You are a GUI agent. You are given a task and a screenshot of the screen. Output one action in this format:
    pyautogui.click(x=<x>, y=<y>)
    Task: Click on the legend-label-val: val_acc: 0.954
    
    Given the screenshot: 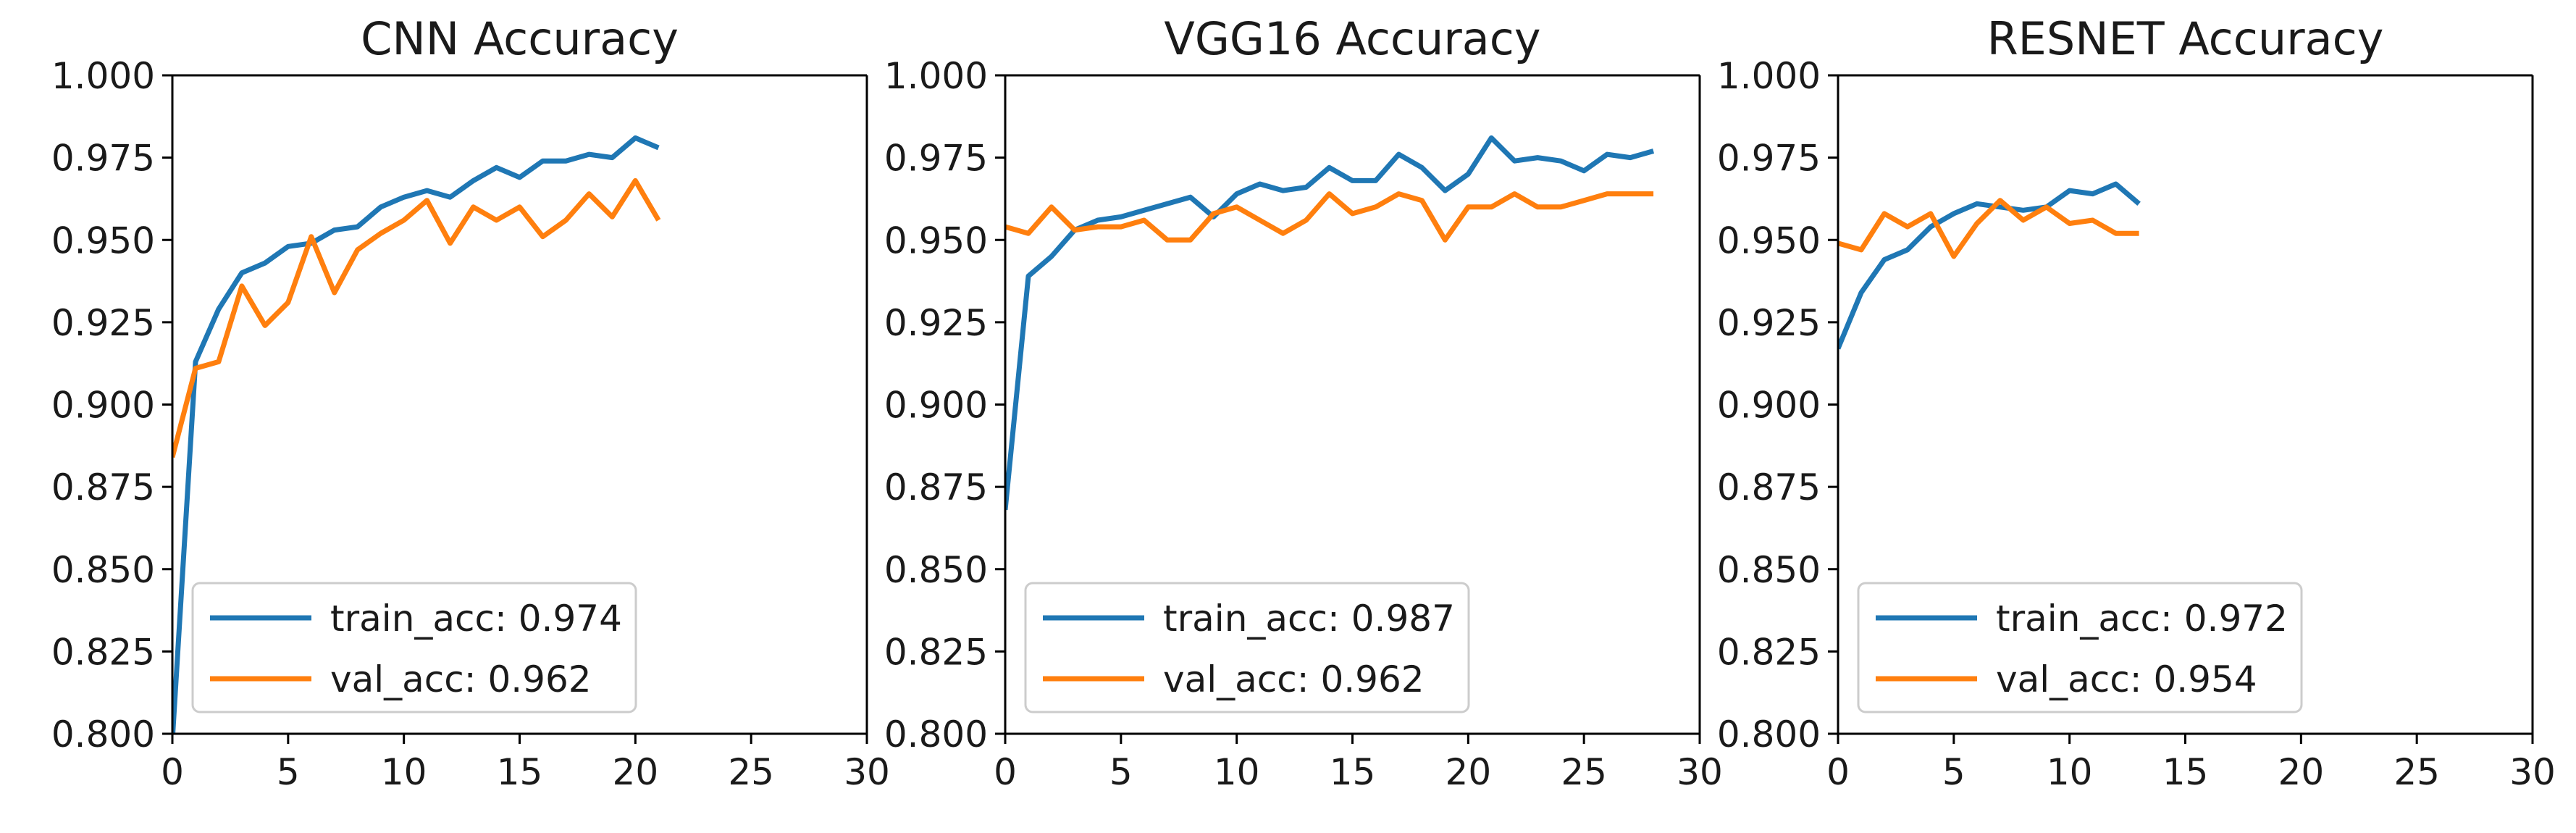 What is the action you would take?
    pyautogui.click(x=2126, y=679)
    